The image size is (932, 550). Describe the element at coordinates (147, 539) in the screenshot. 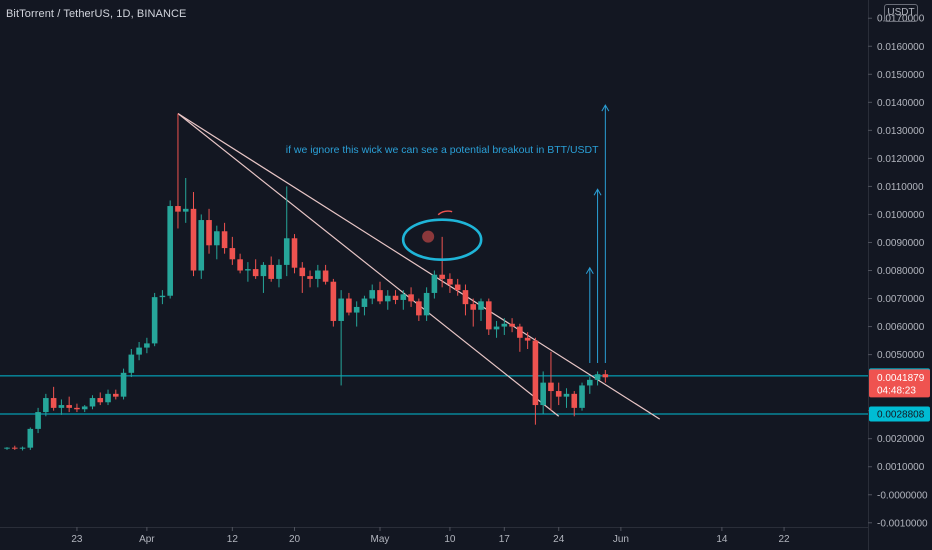

I see `x-tick-label: Apr` at that location.